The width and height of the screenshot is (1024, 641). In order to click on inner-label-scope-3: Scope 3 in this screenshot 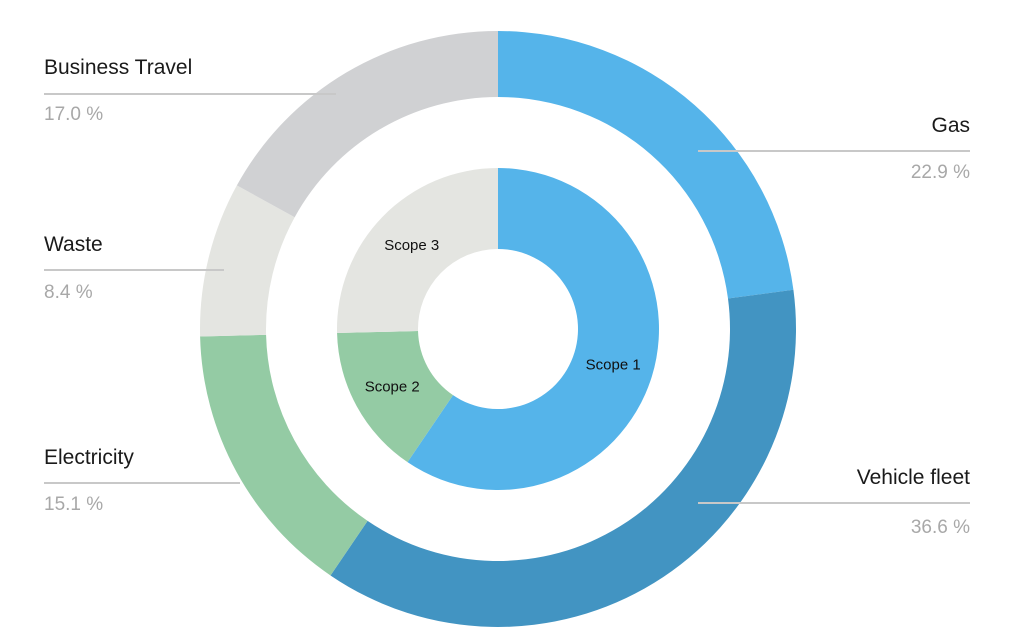, I will do `click(411, 245)`.